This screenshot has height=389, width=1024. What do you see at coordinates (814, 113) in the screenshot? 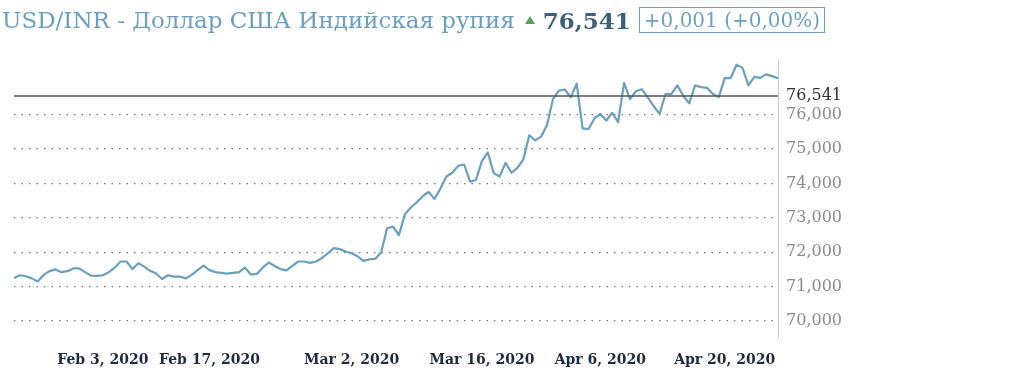
I see `y-tick-label: 76,000` at bounding box center [814, 113].